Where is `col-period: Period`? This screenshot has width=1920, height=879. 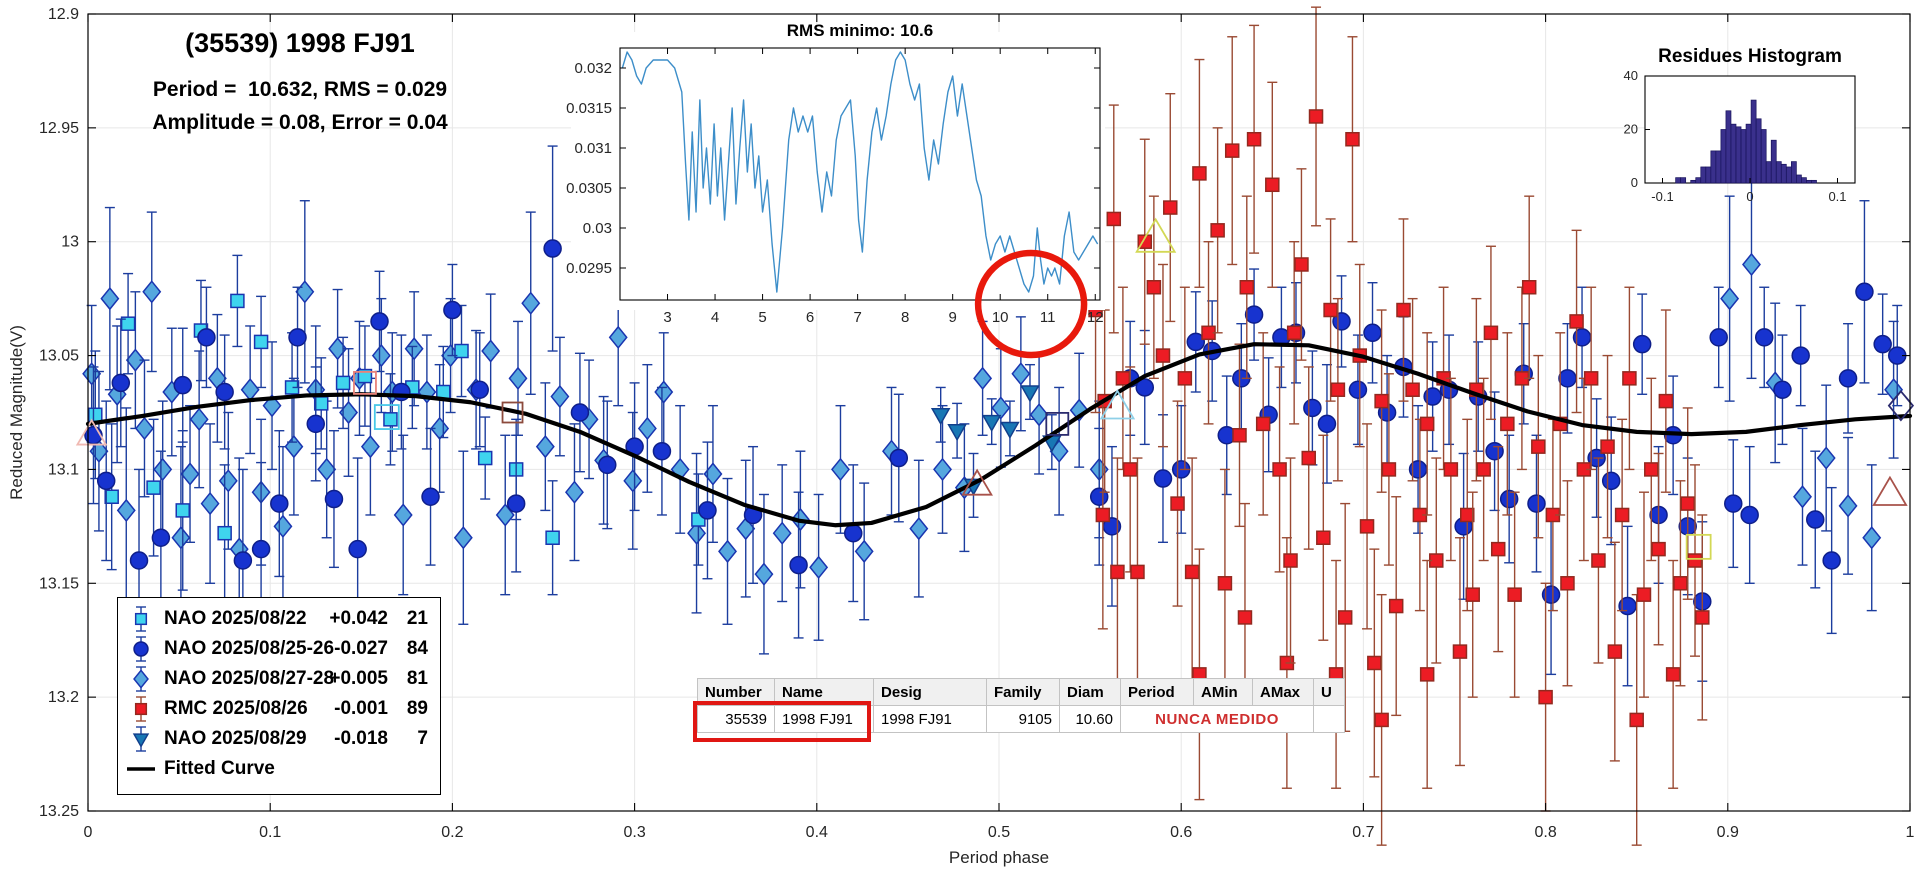 col-period: Period is located at coordinates (1157, 692).